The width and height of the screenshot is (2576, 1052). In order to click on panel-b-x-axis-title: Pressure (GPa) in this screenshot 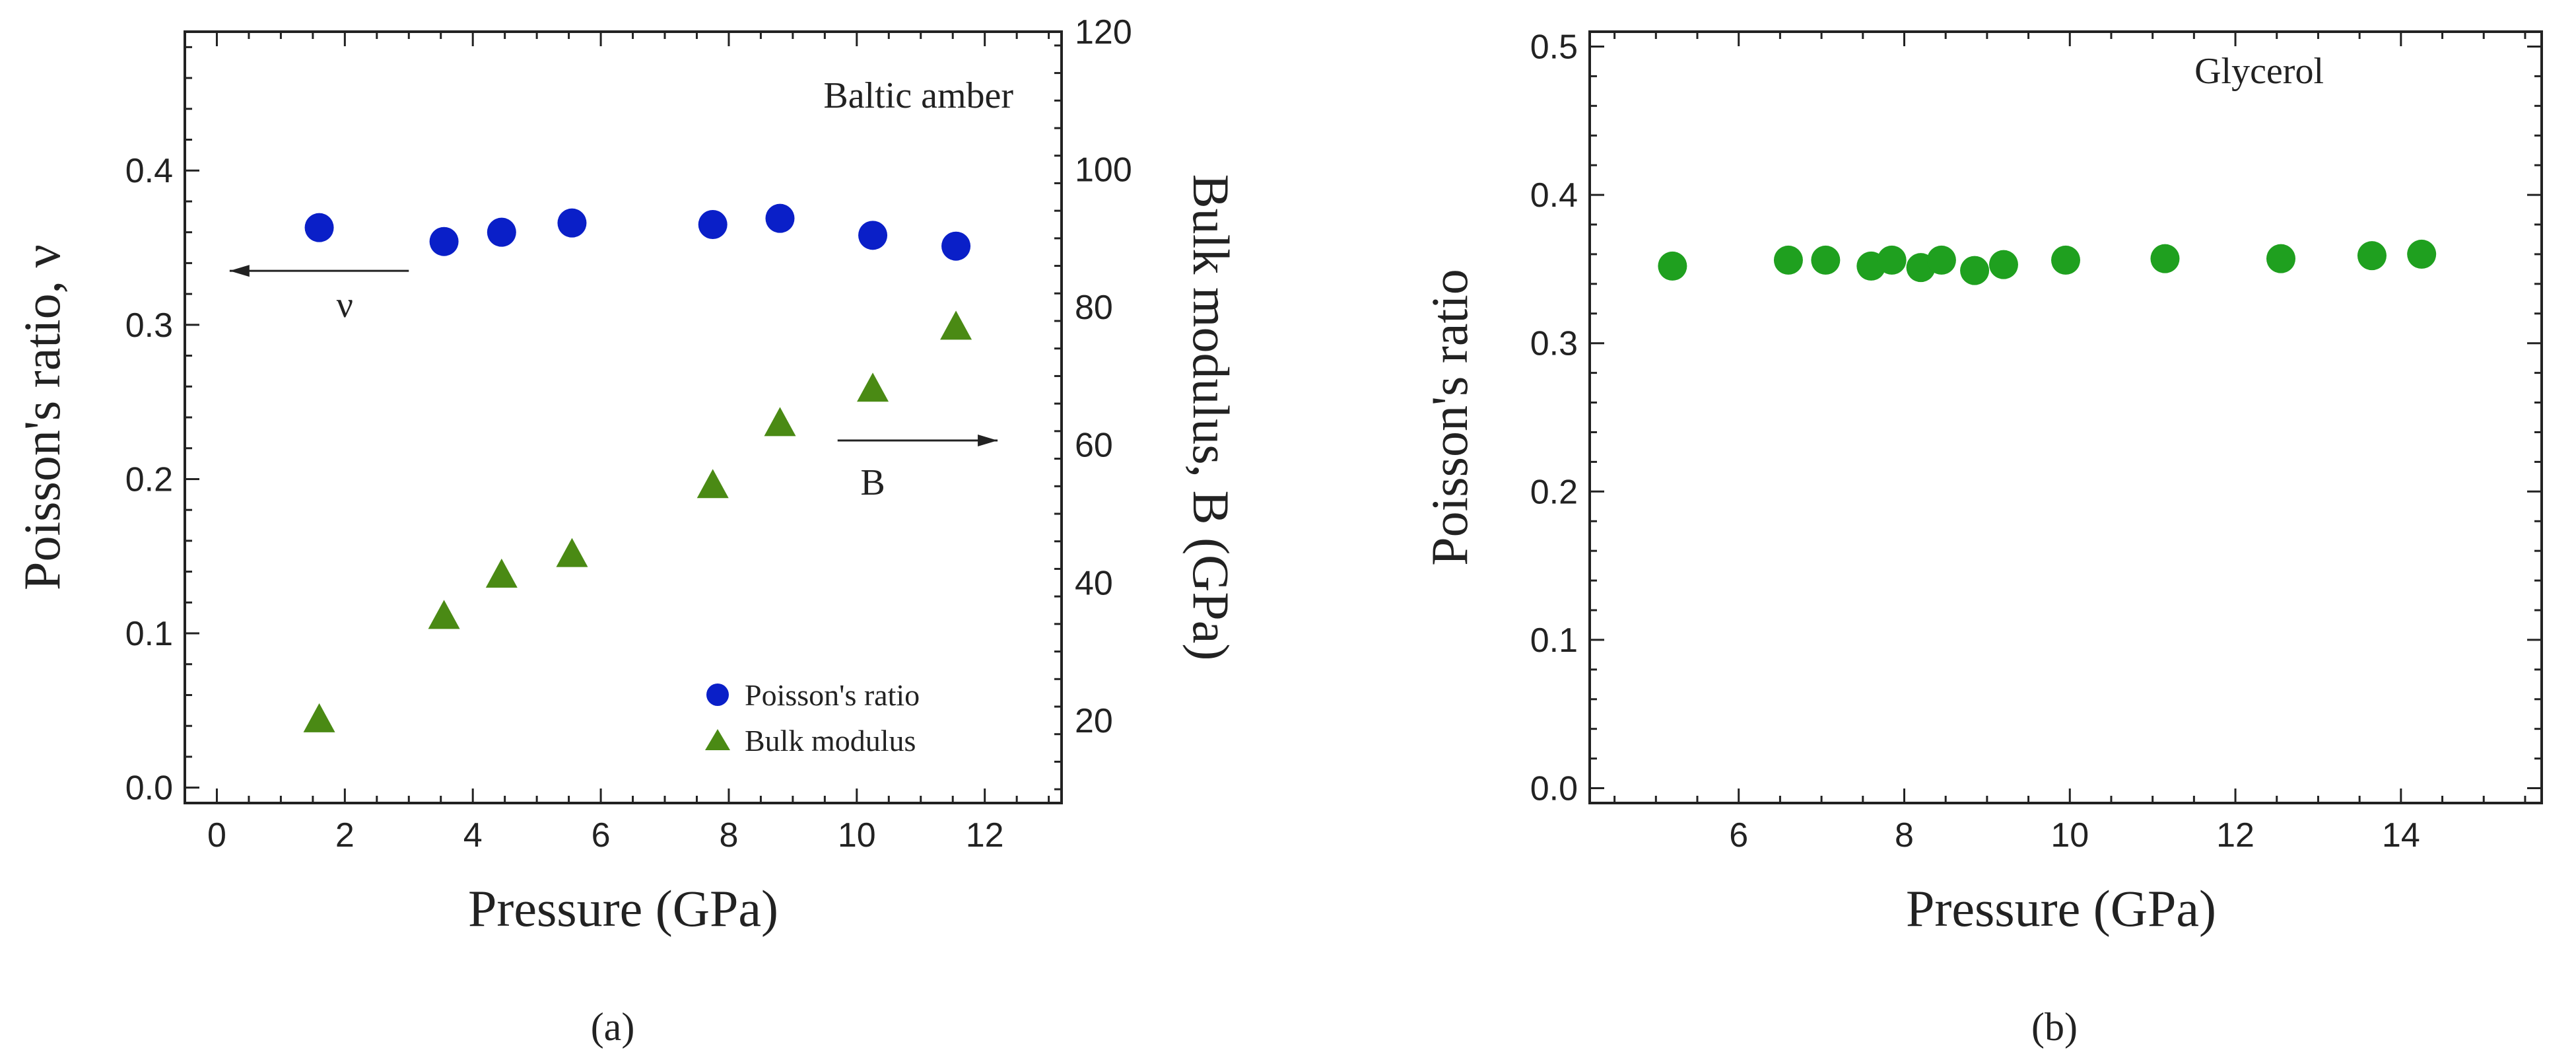, I will do `click(2061, 908)`.